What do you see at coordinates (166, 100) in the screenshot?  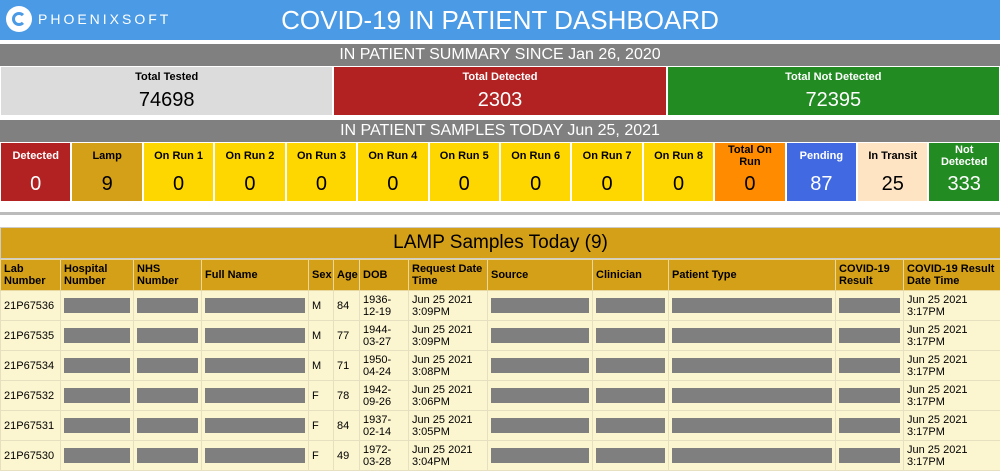 I see `stat-value: 74698` at bounding box center [166, 100].